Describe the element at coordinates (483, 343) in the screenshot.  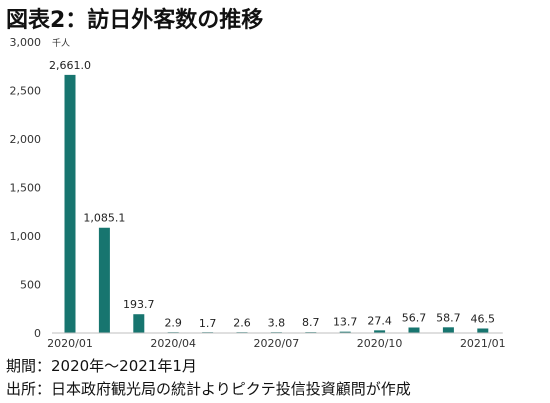
I see `x-tick-label: 2021/01` at that location.